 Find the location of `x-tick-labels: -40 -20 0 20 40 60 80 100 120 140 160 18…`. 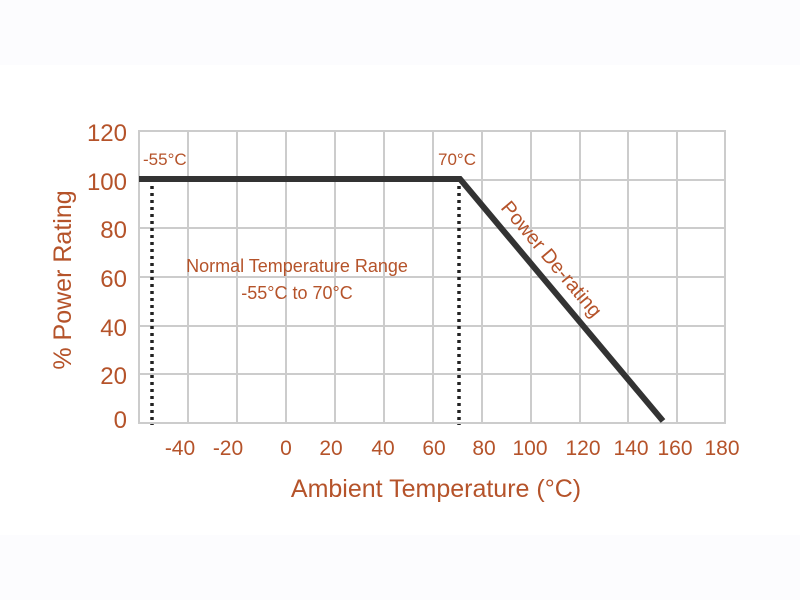

x-tick-labels: -40 -20 0 20 40 60 80 100 120 140 160 18… is located at coordinates (452, 448).